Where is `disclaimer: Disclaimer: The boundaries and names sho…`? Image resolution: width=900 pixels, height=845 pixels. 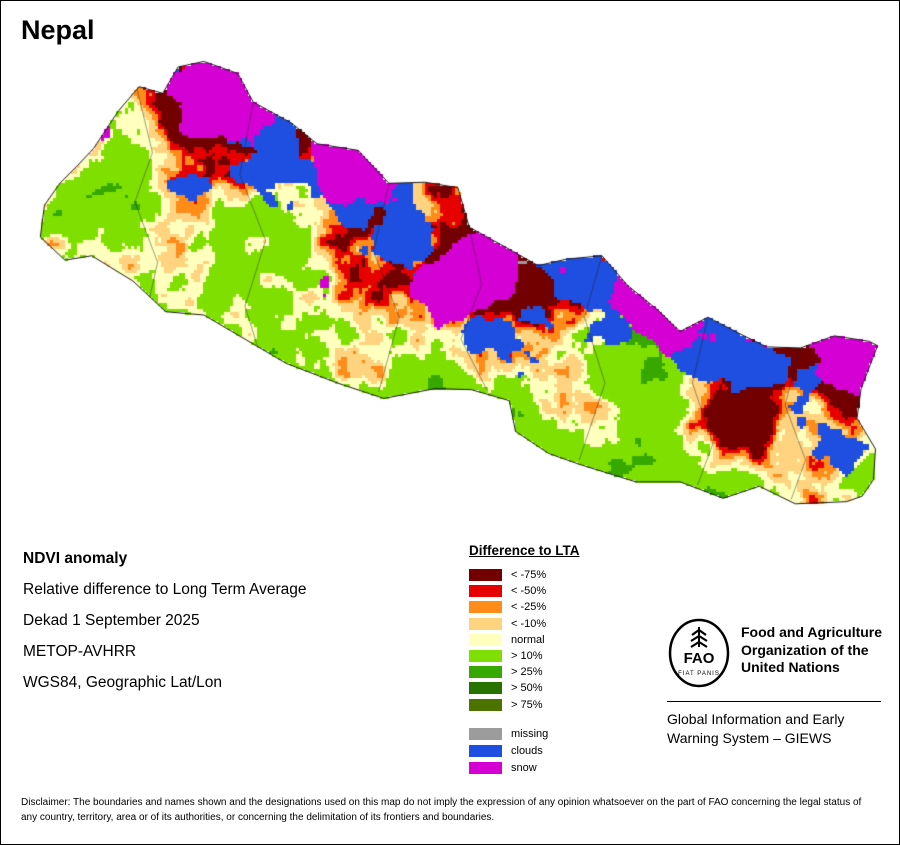 disclaimer: Disclaimer: The boundaries and names sho… is located at coordinates (441, 810).